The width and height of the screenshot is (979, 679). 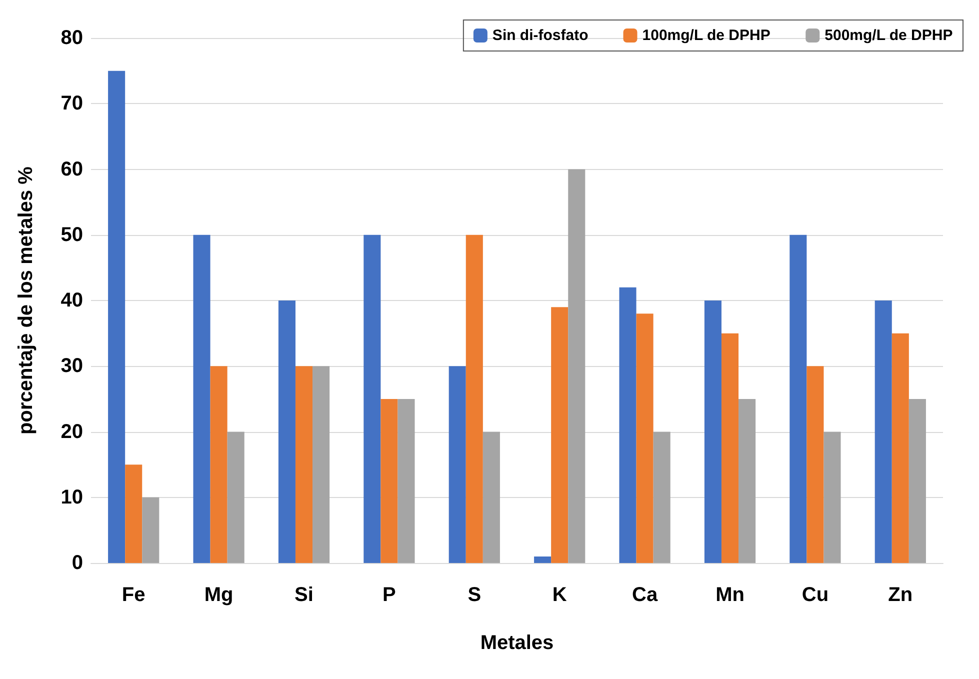 What do you see at coordinates (71, 235) in the screenshot?
I see `y-tick-label: 50` at bounding box center [71, 235].